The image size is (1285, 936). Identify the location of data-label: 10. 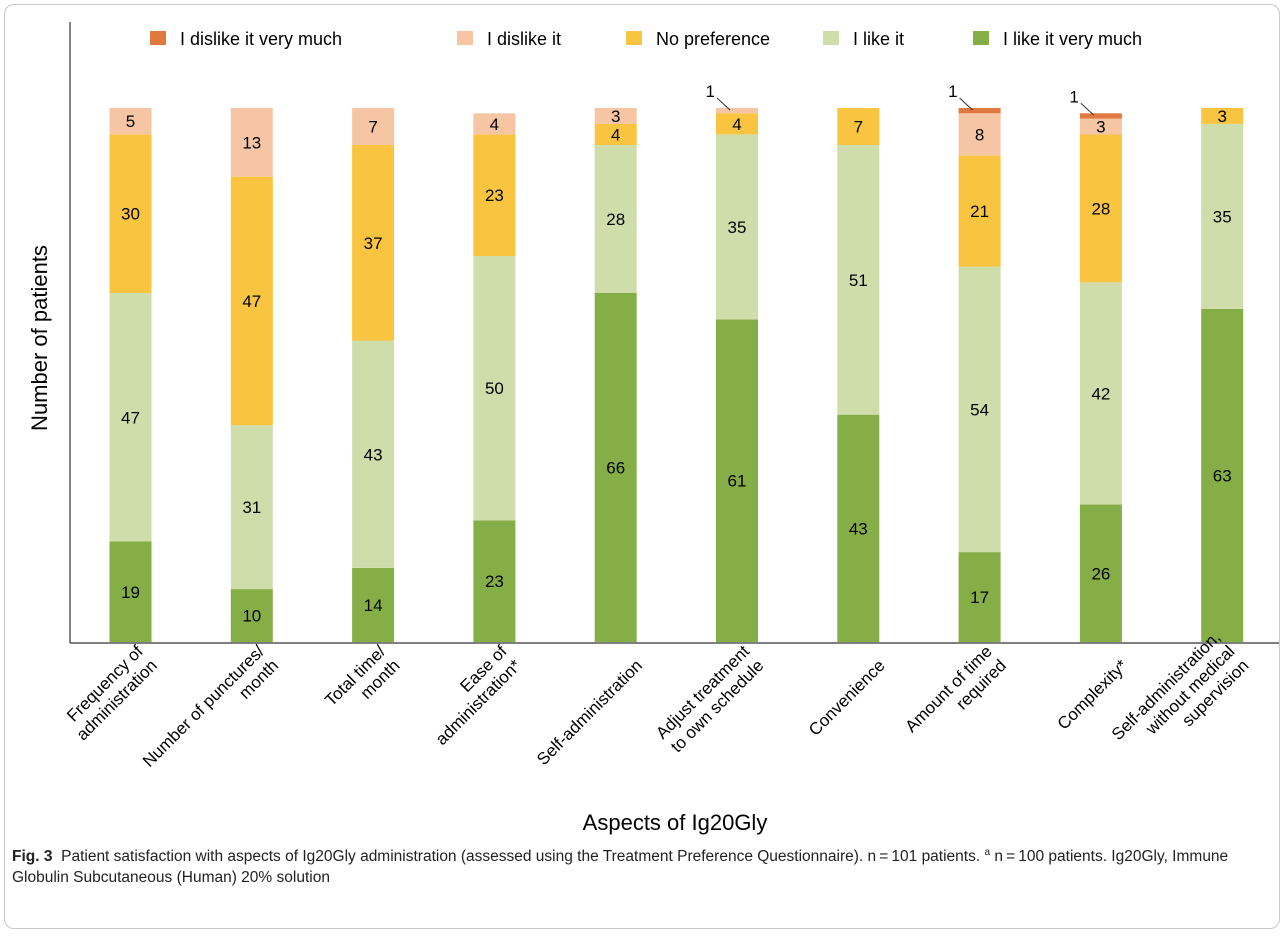
(251, 616).